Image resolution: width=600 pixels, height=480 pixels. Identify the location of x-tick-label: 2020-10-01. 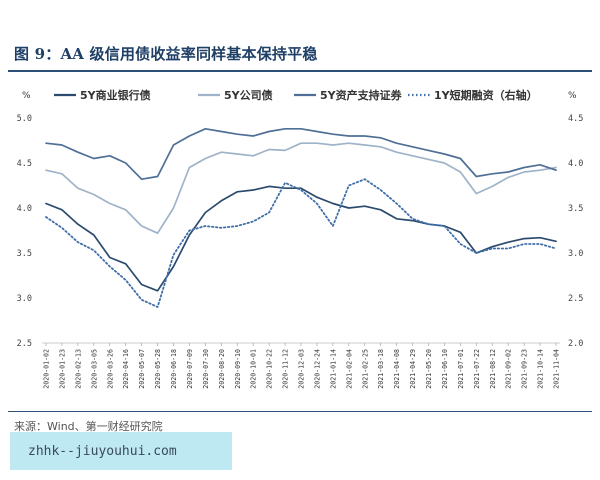
(254, 369).